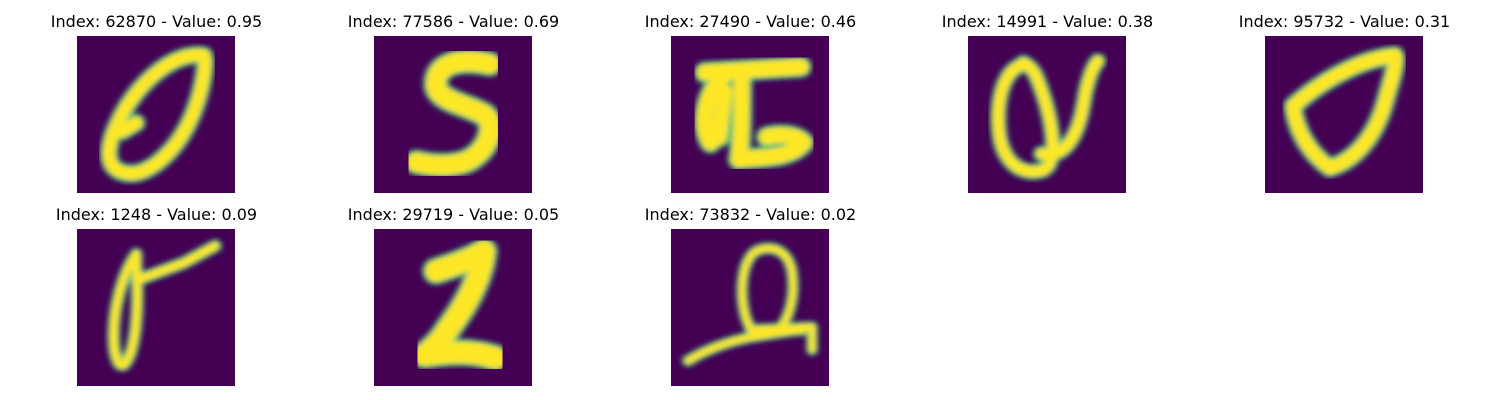 The image size is (1500, 400). I want to click on panel-7: Index: 29719 - Value: 0.05, so click(453, 302).